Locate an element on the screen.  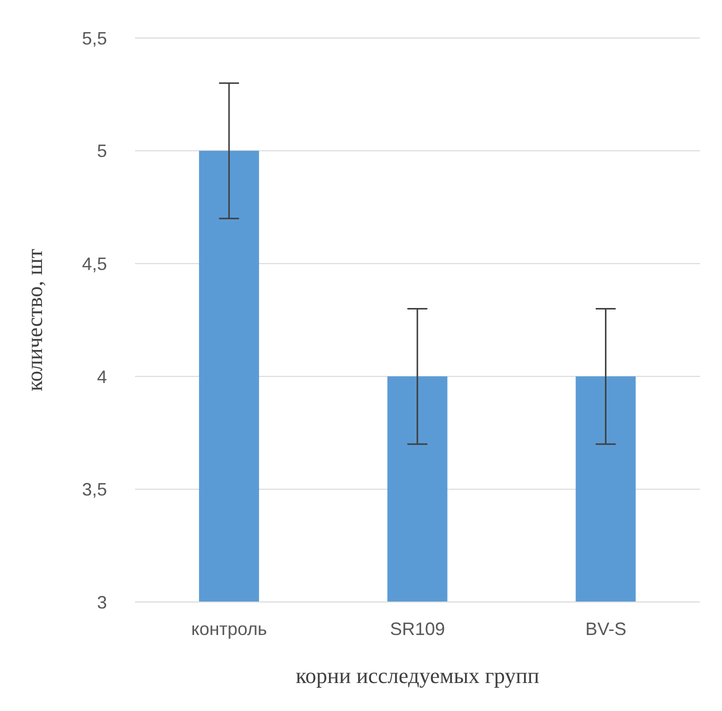
y-tick-label: 4,5 is located at coordinates (94, 264).